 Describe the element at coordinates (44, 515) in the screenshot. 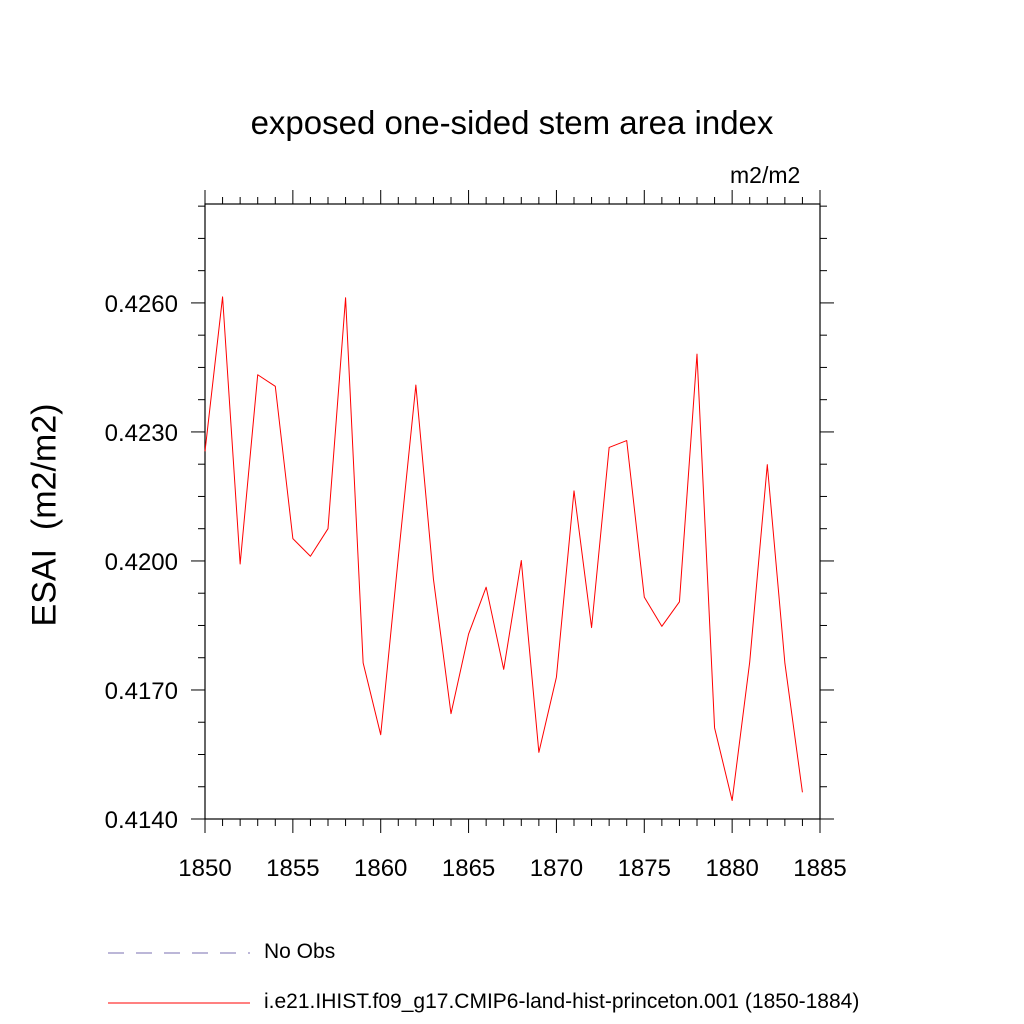

I see `y-axis-label: ESAI (m2/m2)` at that location.